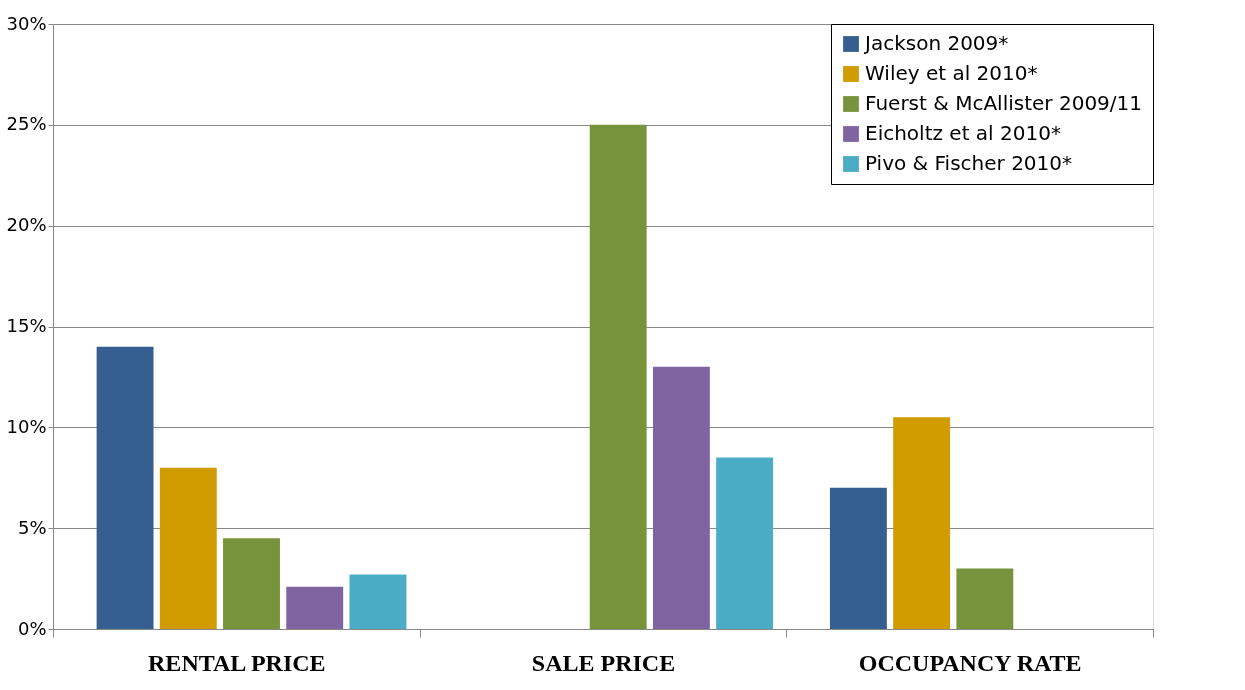 Image resolution: width=1245 pixels, height=690 pixels. Describe the element at coordinates (970, 662) in the screenshot. I see `x-tick-label: OCCUPANCY RATE` at that location.